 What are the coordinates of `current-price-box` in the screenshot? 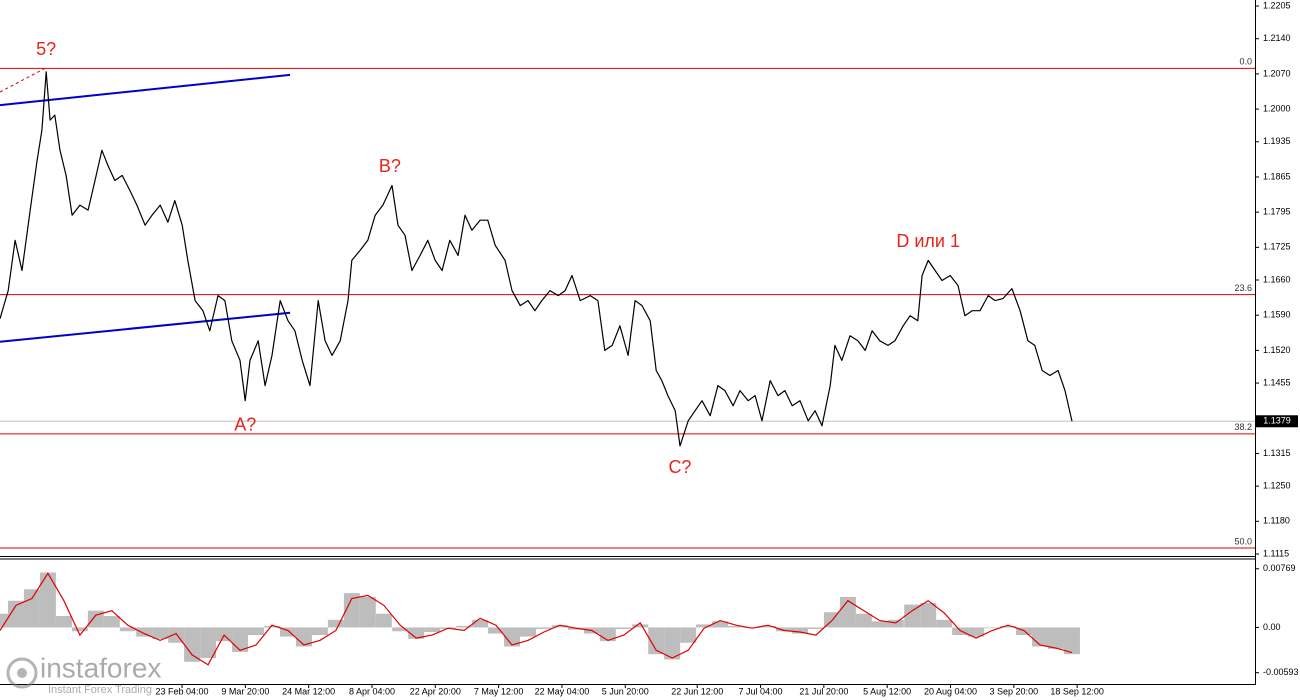 It's located at (1277, 421).